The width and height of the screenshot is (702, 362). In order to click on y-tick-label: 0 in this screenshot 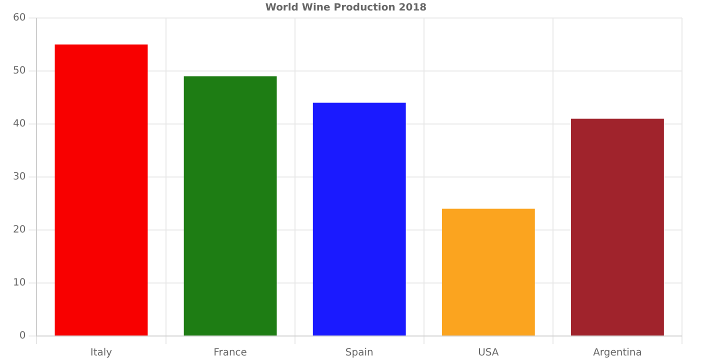, I will do `click(22, 336)`.